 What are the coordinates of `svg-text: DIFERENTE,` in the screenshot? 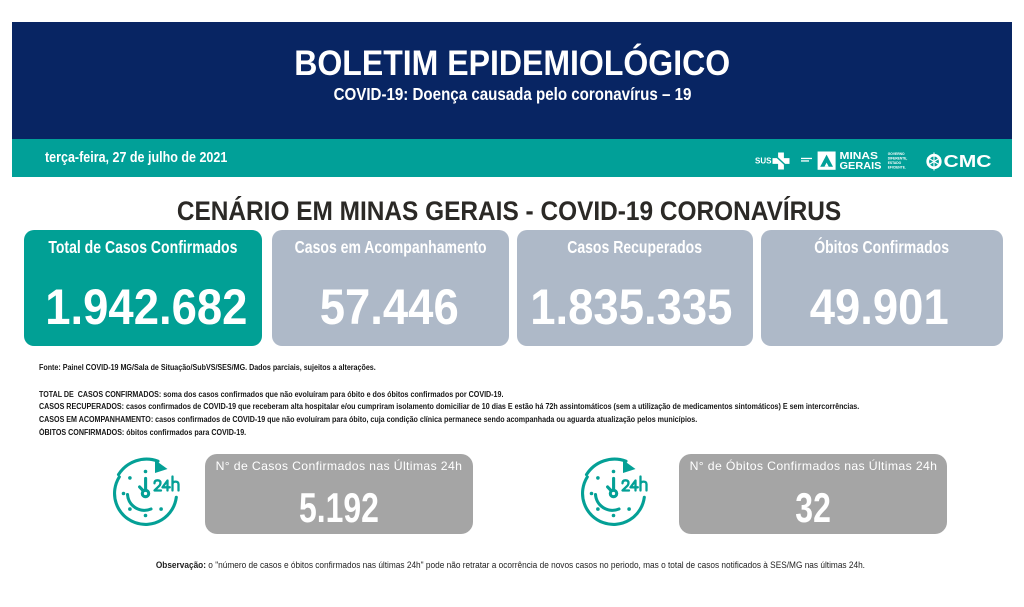 It's located at (898, 158).